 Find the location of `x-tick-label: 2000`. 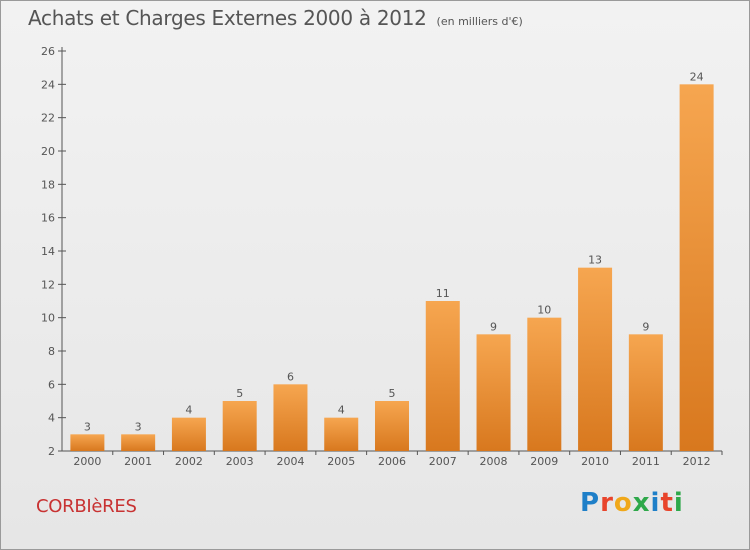

x-tick-label: 2000 is located at coordinates (87, 461).